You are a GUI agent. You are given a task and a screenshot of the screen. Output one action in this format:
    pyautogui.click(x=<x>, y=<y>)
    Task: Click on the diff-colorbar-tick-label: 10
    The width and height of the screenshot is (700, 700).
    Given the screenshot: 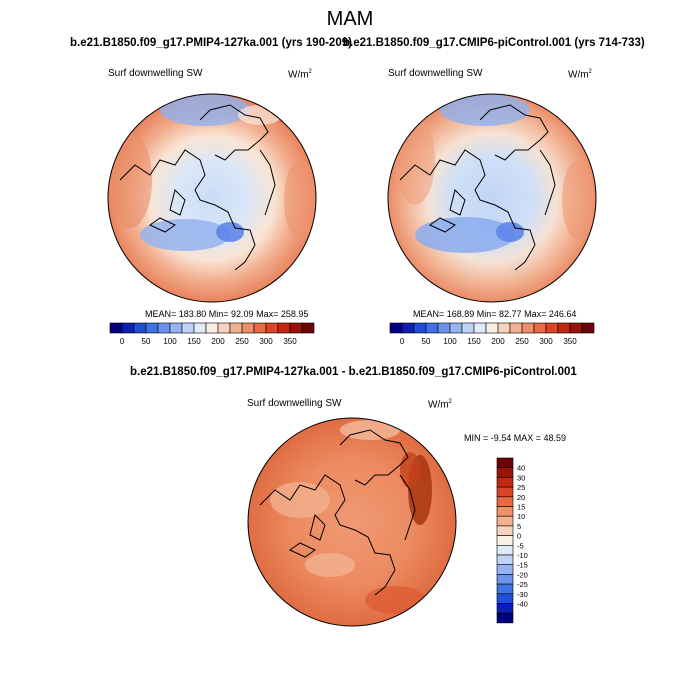 What is the action you would take?
    pyautogui.click(x=521, y=516)
    